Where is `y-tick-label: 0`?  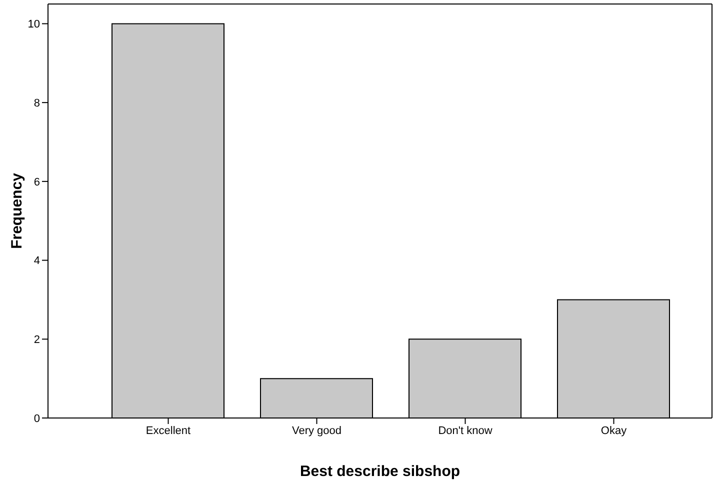
y-tick-label: 0 is located at coordinates (37, 418).